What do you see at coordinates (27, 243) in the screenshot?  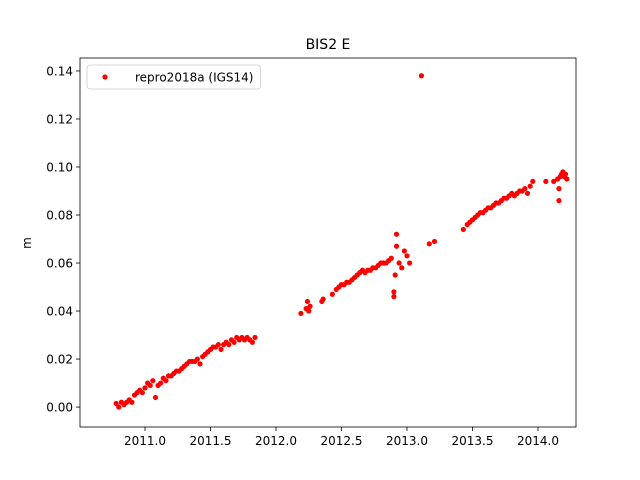 I see `y-axis-label: m` at bounding box center [27, 243].